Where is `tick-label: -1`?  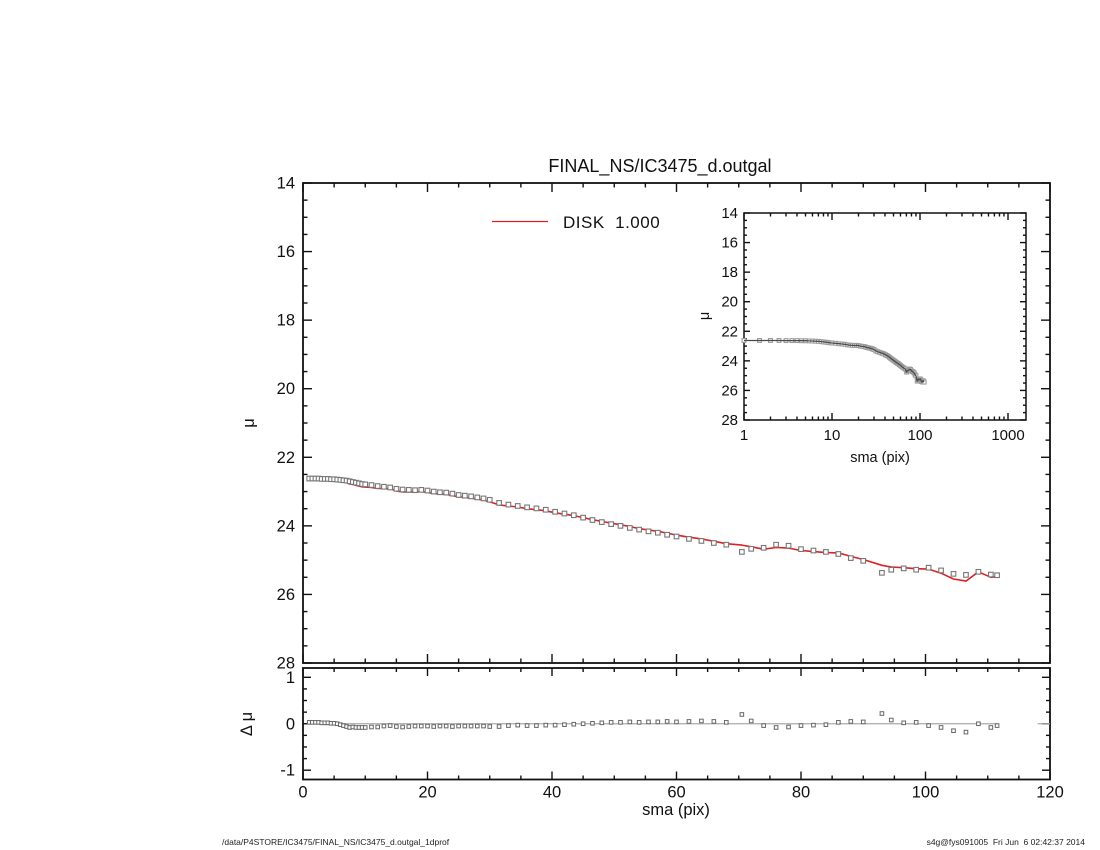
tick-label: -1 is located at coordinates (287, 771).